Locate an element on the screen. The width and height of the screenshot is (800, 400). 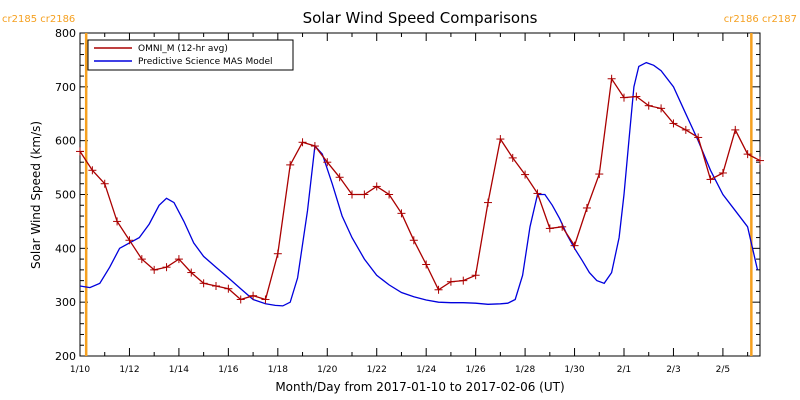
y-tick-label: 700 is located at coordinates (65, 87).